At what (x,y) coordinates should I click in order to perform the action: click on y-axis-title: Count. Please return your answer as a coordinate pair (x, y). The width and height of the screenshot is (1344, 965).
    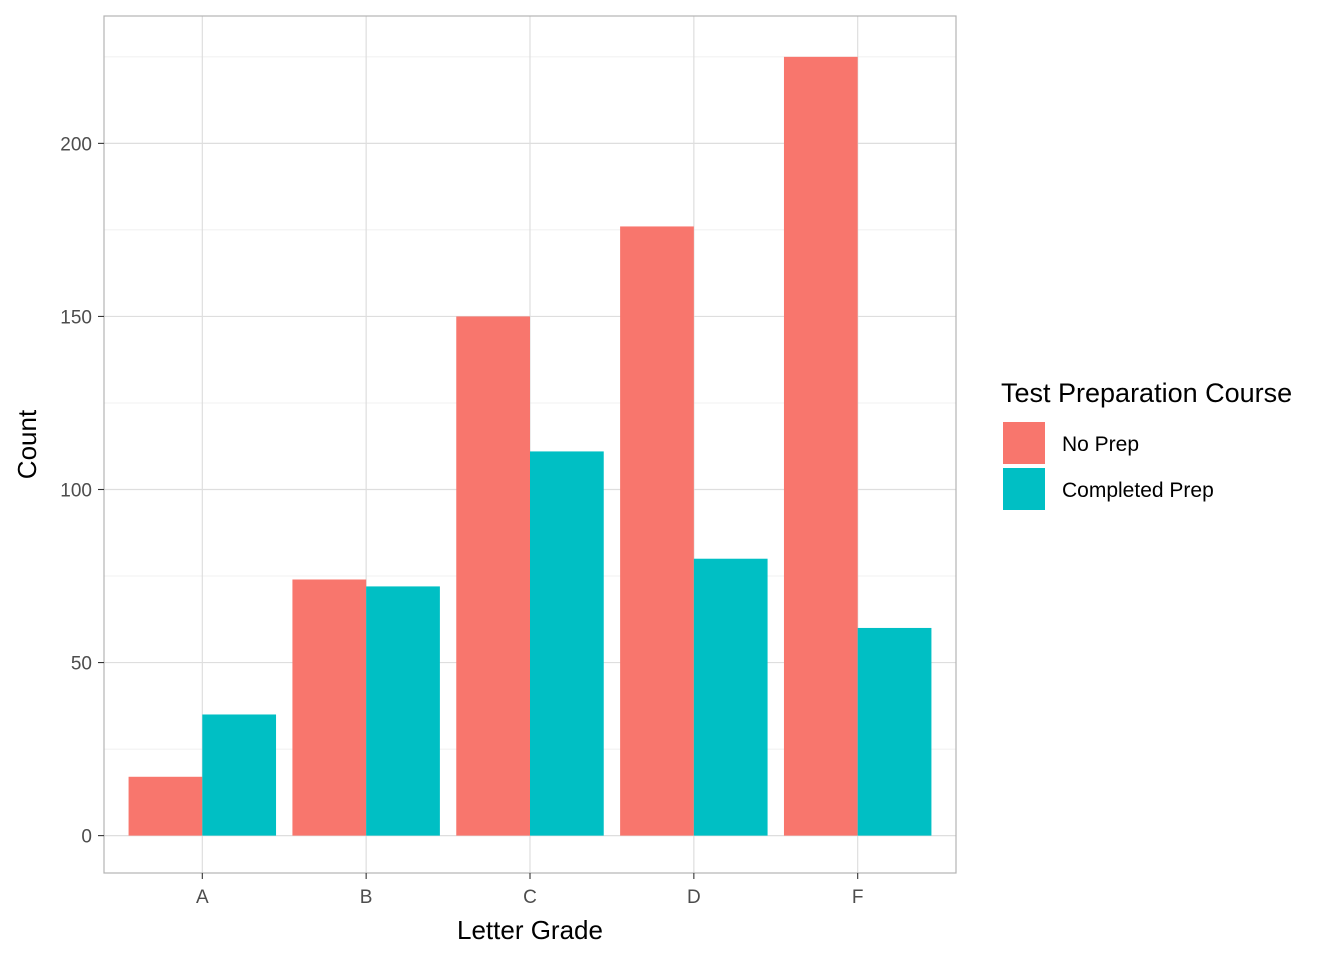
    Looking at the image, I should click on (27, 444).